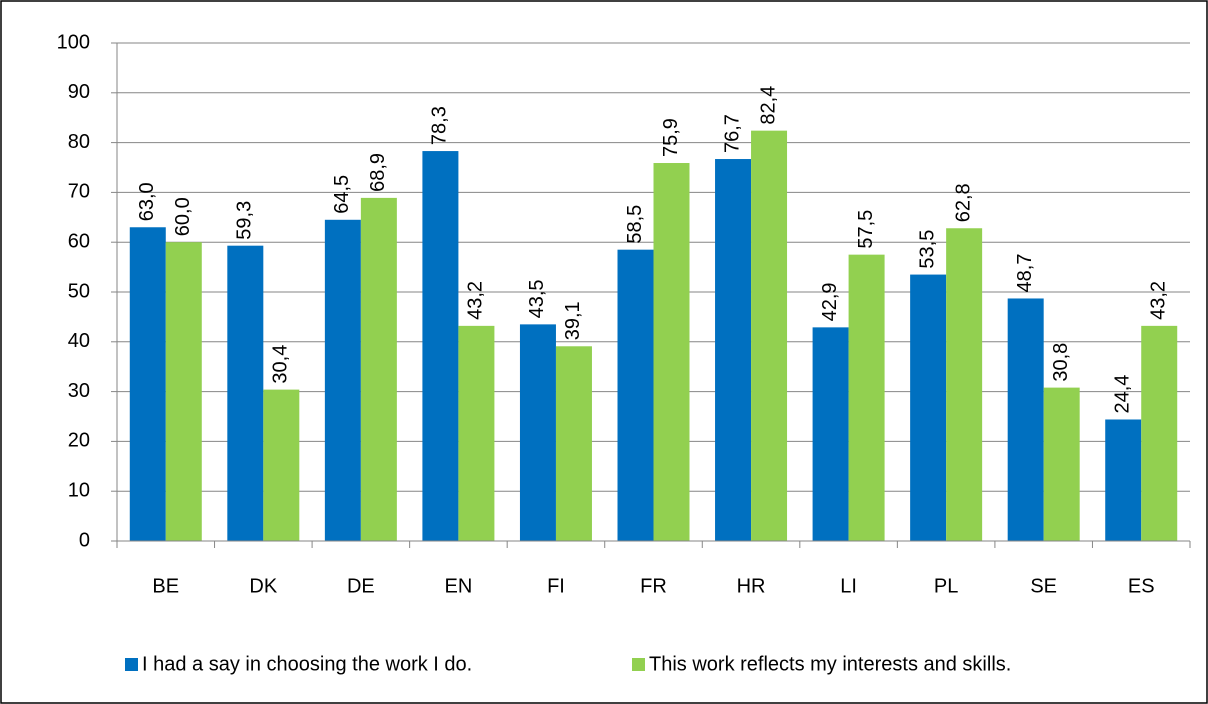 The image size is (1208, 704). Describe the element at coordinates (342, 194) in the screenshot. I see `data-label: 64,5` at that location.